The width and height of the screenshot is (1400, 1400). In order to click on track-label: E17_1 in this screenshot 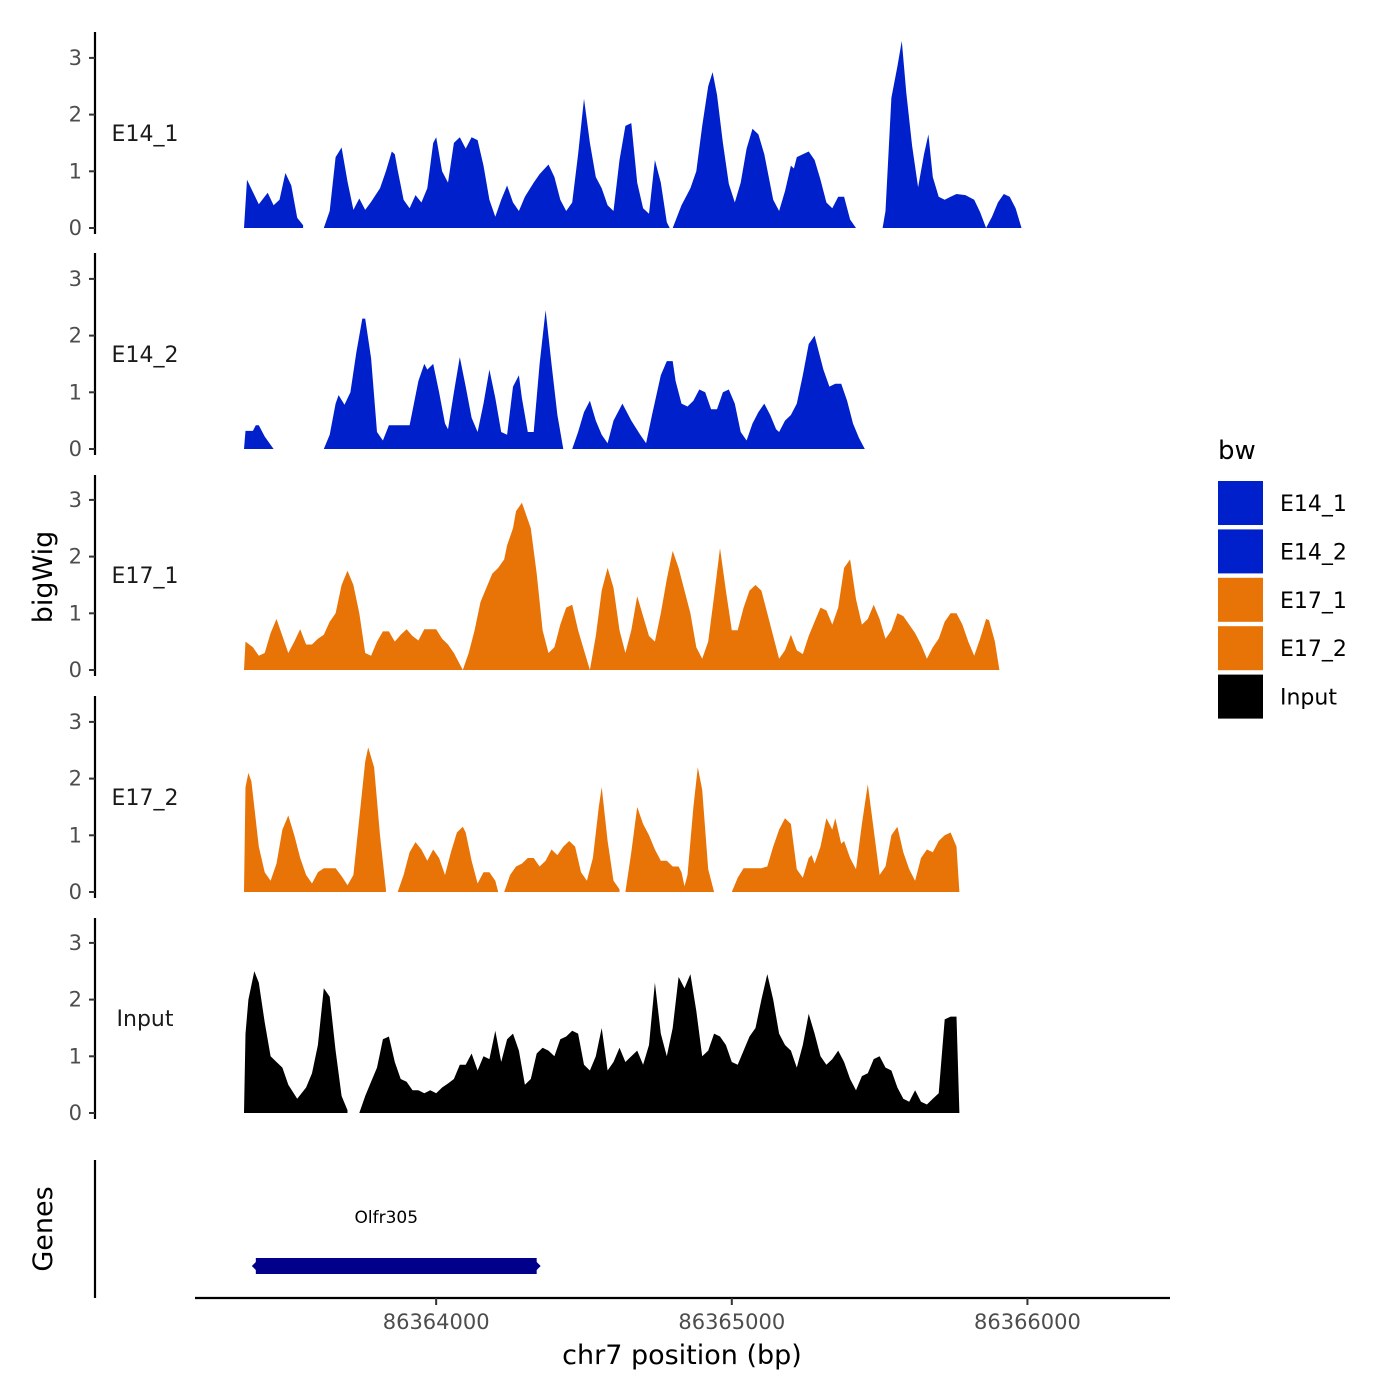, I will do `click(145, 576)`.